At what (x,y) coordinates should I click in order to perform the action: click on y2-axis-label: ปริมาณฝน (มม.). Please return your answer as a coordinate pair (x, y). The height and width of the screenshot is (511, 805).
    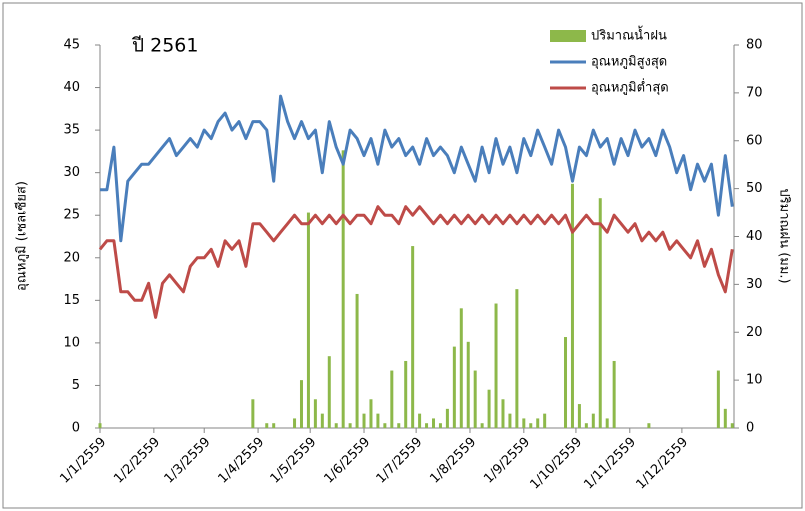
    Looking at the image, I should click on (784, 235).